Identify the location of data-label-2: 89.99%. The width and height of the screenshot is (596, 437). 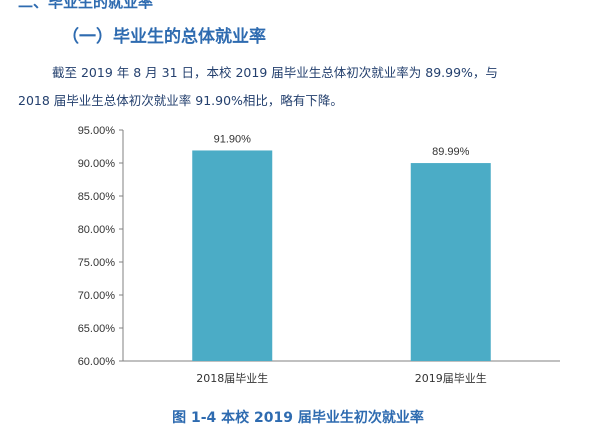
(451, 152).